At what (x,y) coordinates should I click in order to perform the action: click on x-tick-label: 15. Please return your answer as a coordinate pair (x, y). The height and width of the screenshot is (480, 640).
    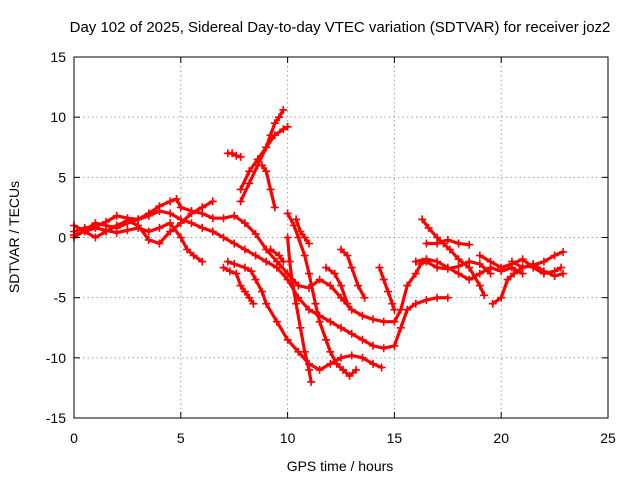
    Looking at the image, I should click on (395, 438).